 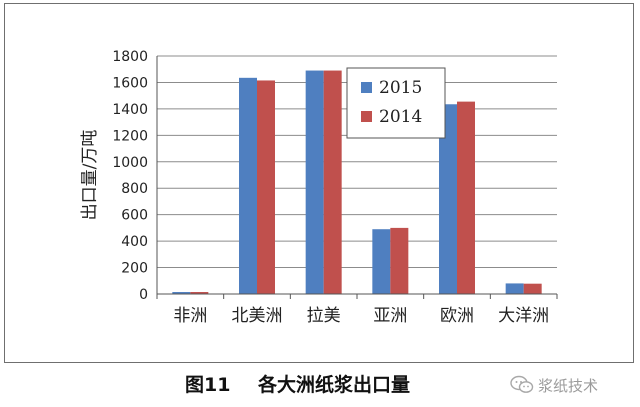 What do you see at coordinates (130, 57) in the screenshot?
I see `y-tick-label: 1800` at bounding box center [130, 57].